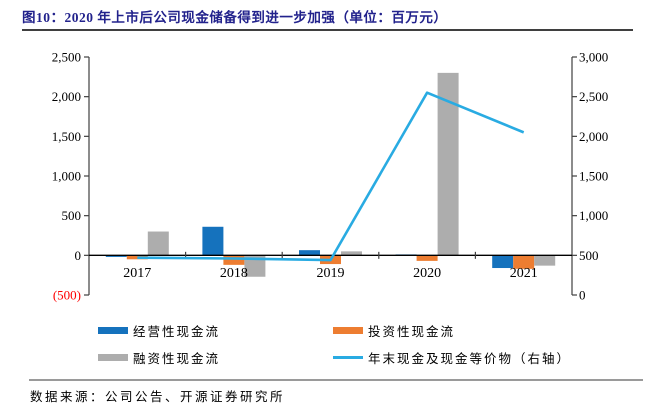 This screenshot has width=647, height=412. Describe the element at coordinates (66, 136) in the screenshot. I see `left-axis-tick-label: 1,500` at that location.